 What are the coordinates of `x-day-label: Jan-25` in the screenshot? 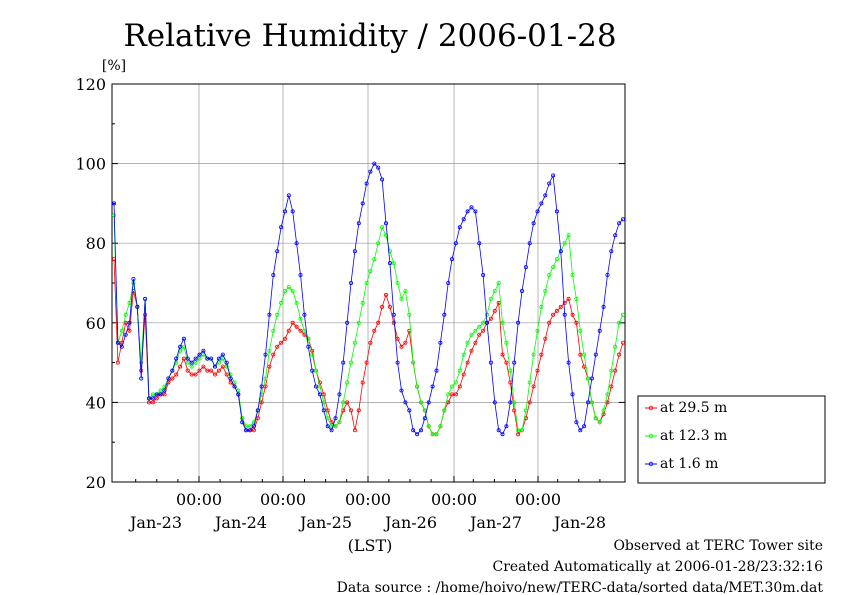 It's located at (325, 522).